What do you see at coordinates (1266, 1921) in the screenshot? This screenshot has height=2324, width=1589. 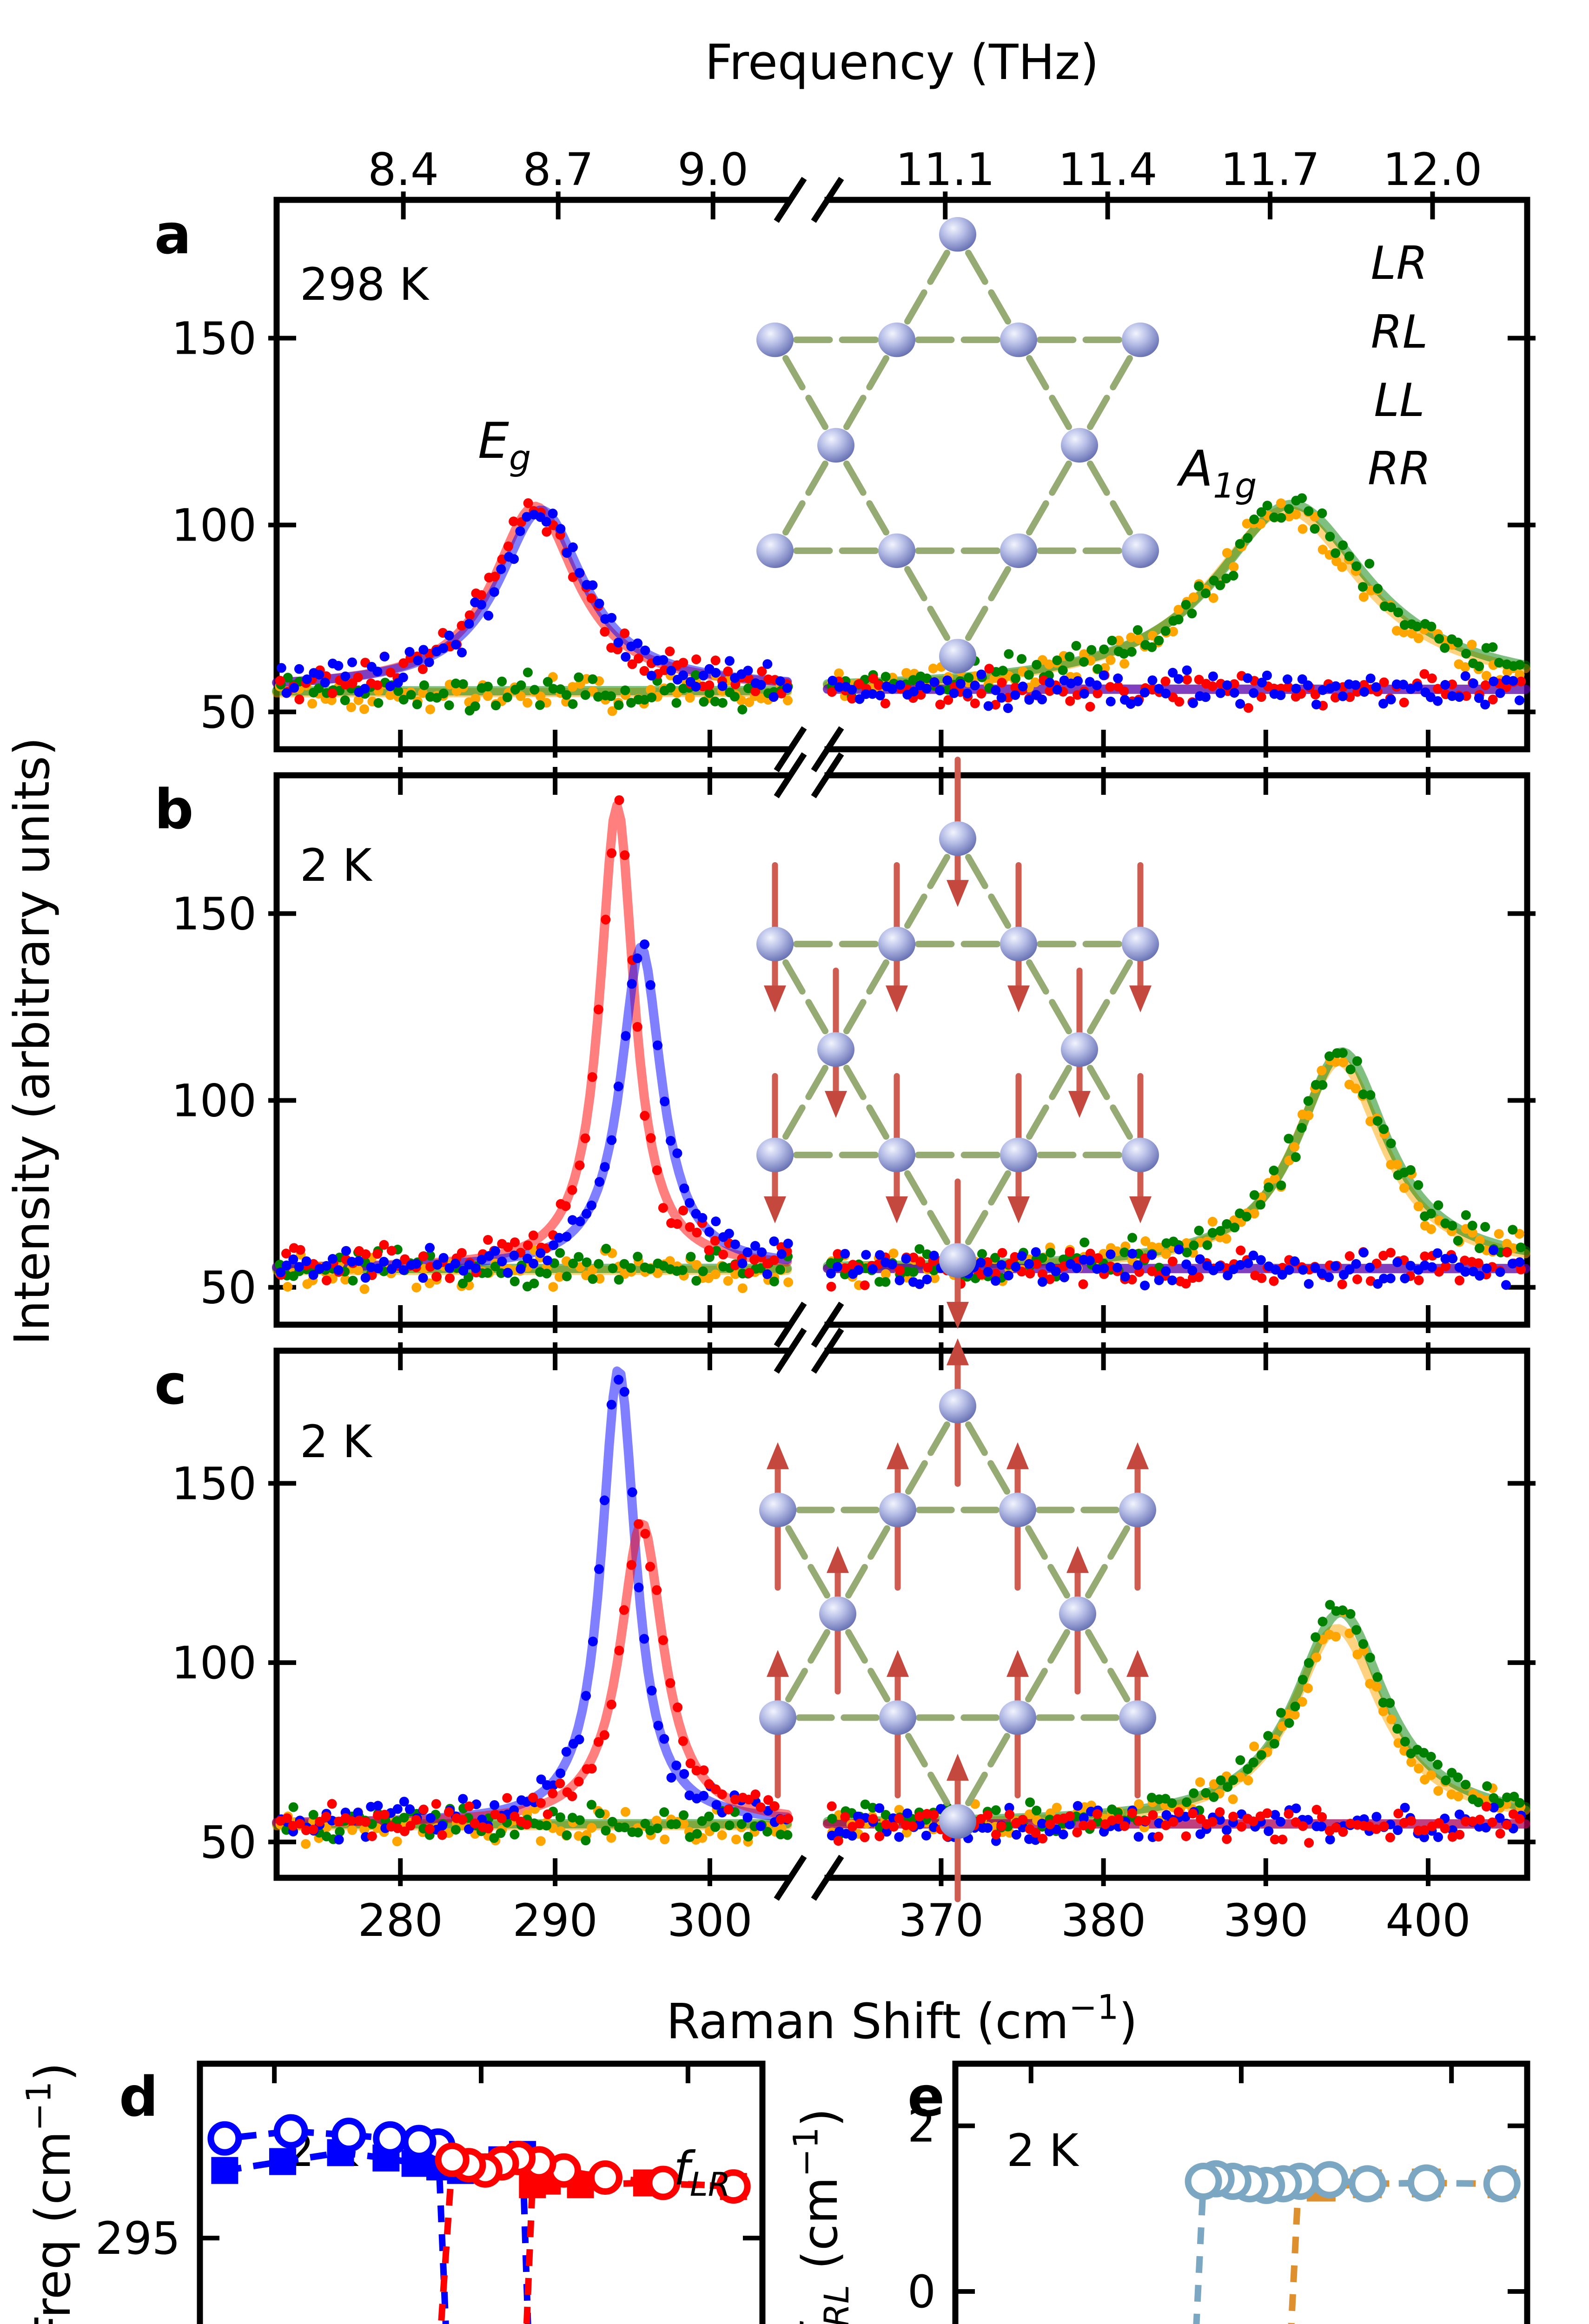 I see `x-tick-label: 390` at bounding box center [1266, 1921].